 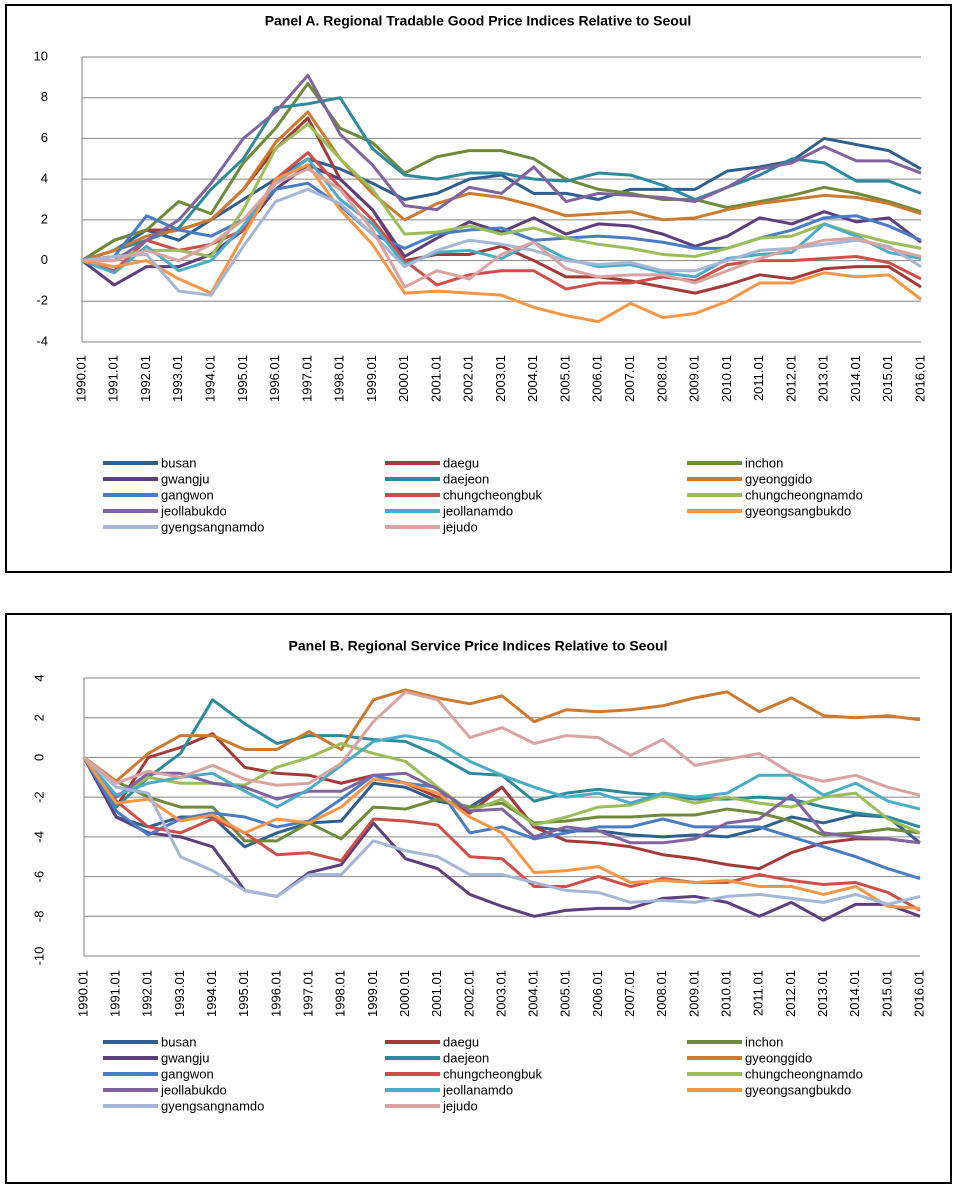 I want to click on y-tick-label: 8, so click(x=44, y=96).